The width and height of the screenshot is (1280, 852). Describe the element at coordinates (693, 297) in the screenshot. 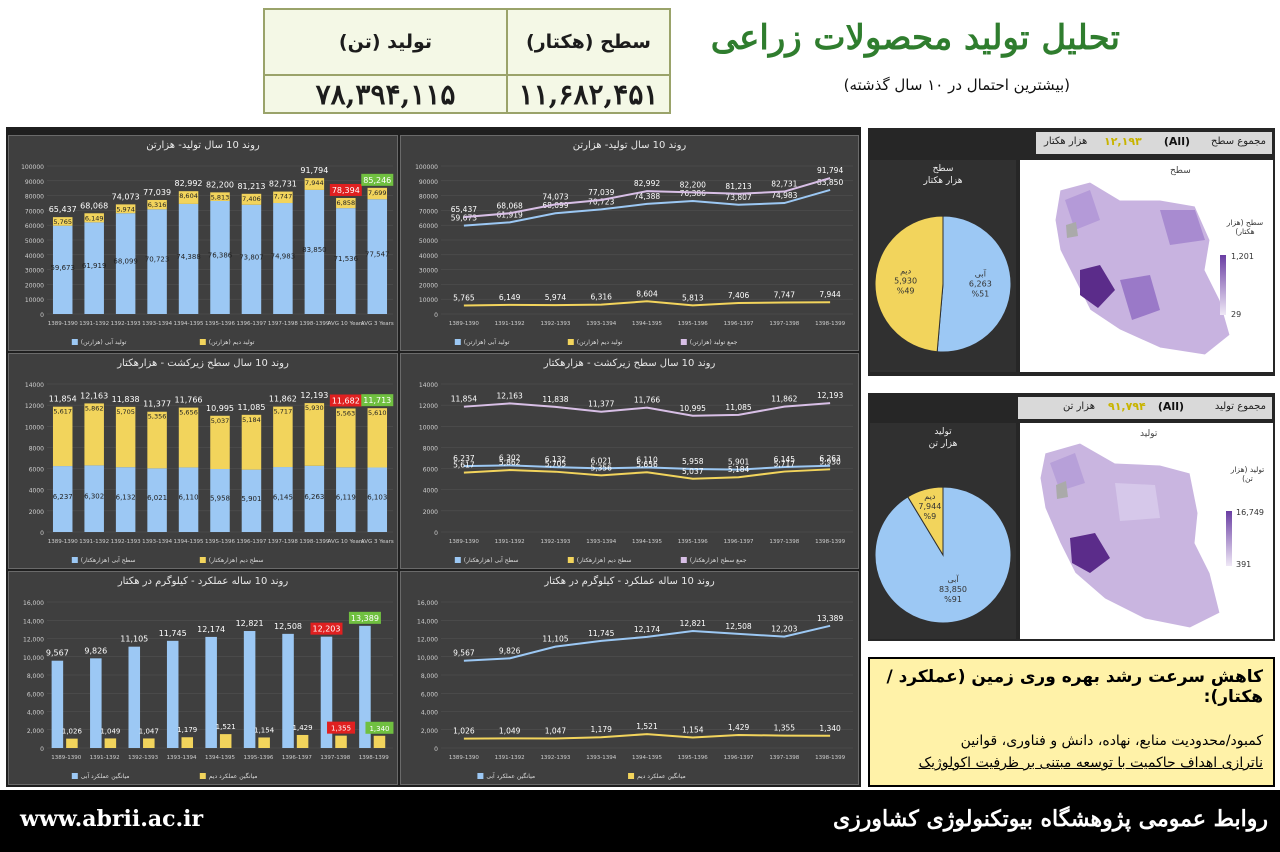

I see `data-label: 5,813` at that location.